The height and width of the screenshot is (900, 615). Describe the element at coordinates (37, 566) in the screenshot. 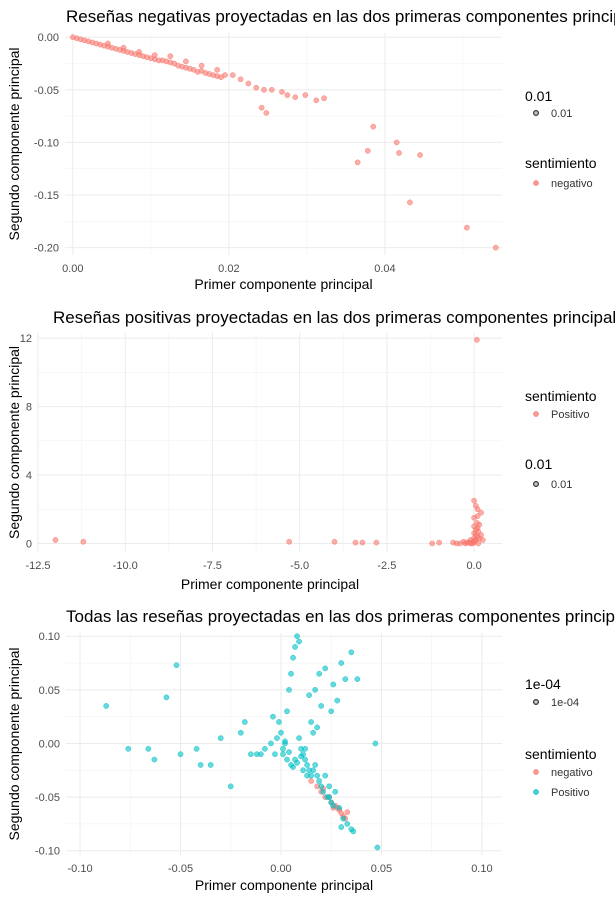

I see `x-tick-label: -12.5` at that location.